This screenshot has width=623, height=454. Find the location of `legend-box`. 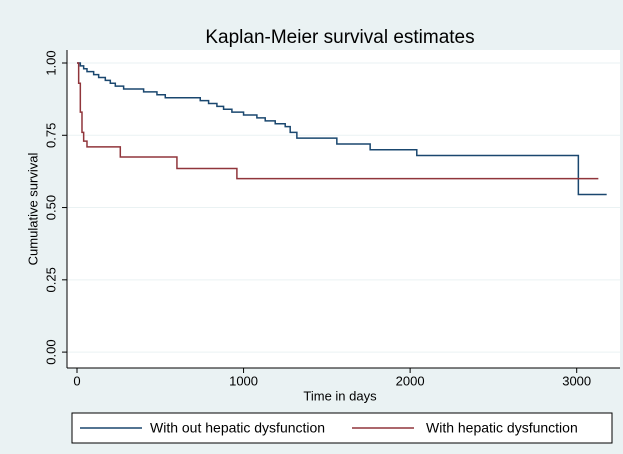

legend-box is located at coordinates (342, 428).